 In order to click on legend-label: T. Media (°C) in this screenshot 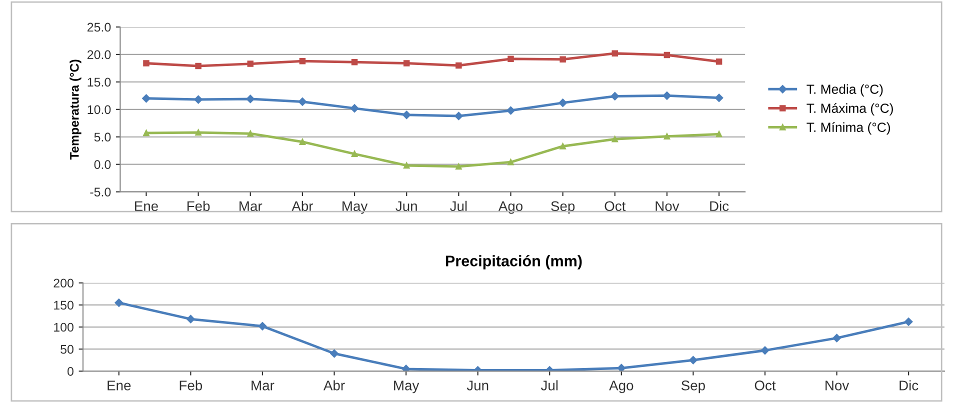, I will do `click(844, 90)`.